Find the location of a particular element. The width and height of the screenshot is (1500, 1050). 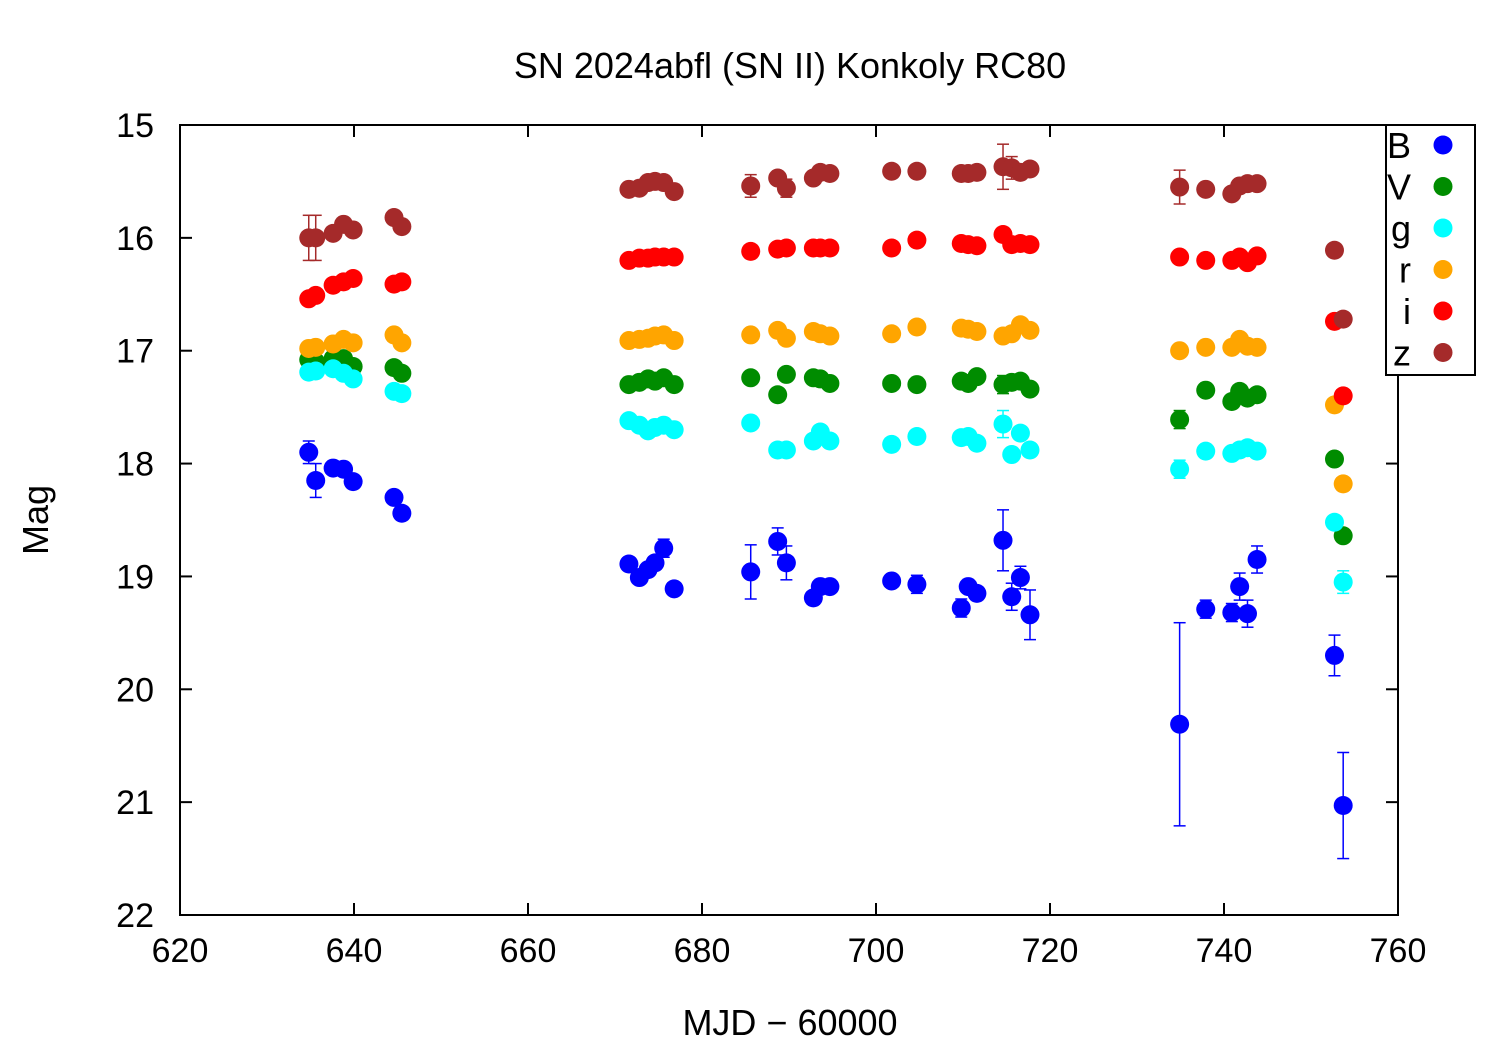

x-tick-label: 700 is located at coordinates (876, 951).